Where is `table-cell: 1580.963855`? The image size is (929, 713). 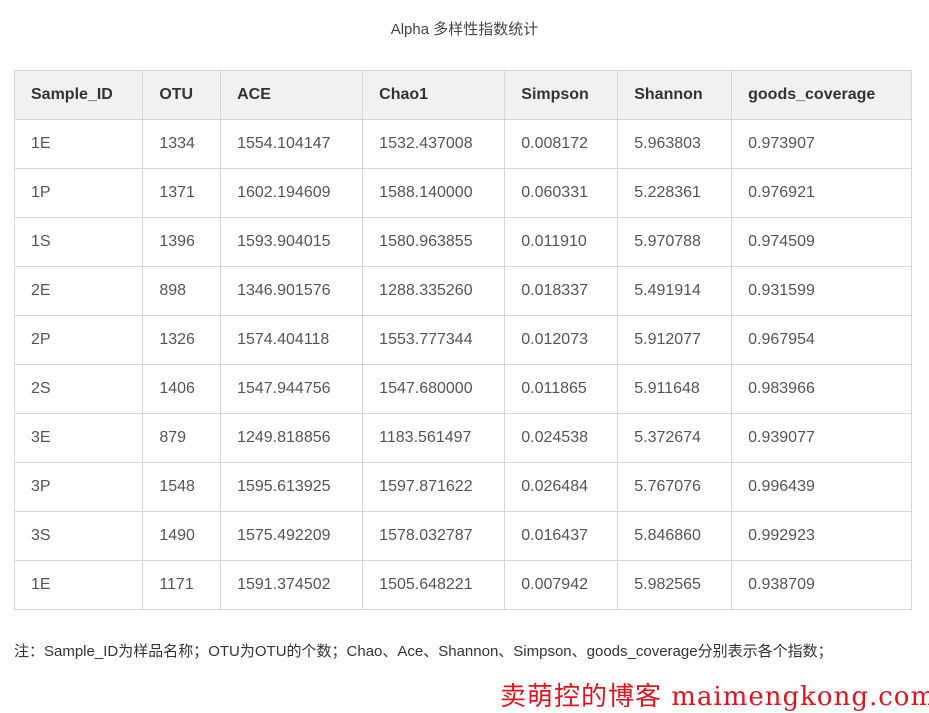
table-cell: 1580.963855 is located at coordinates (434, 242).